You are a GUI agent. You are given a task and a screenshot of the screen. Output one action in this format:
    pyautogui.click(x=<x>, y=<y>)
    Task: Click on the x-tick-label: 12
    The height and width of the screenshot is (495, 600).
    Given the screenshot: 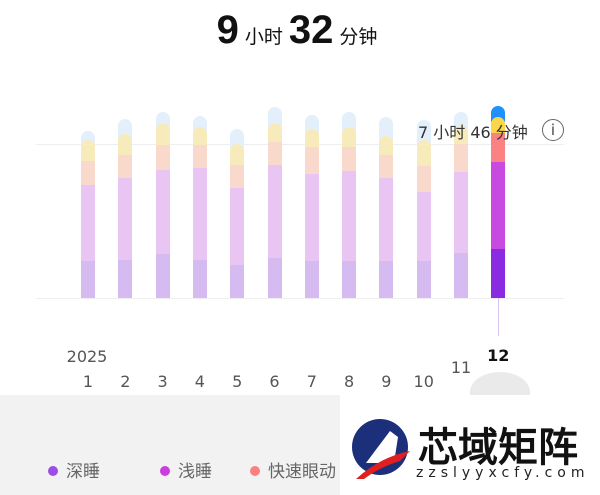 What is the action you would take?
    pyautogui.click(x=498, y=355)
    